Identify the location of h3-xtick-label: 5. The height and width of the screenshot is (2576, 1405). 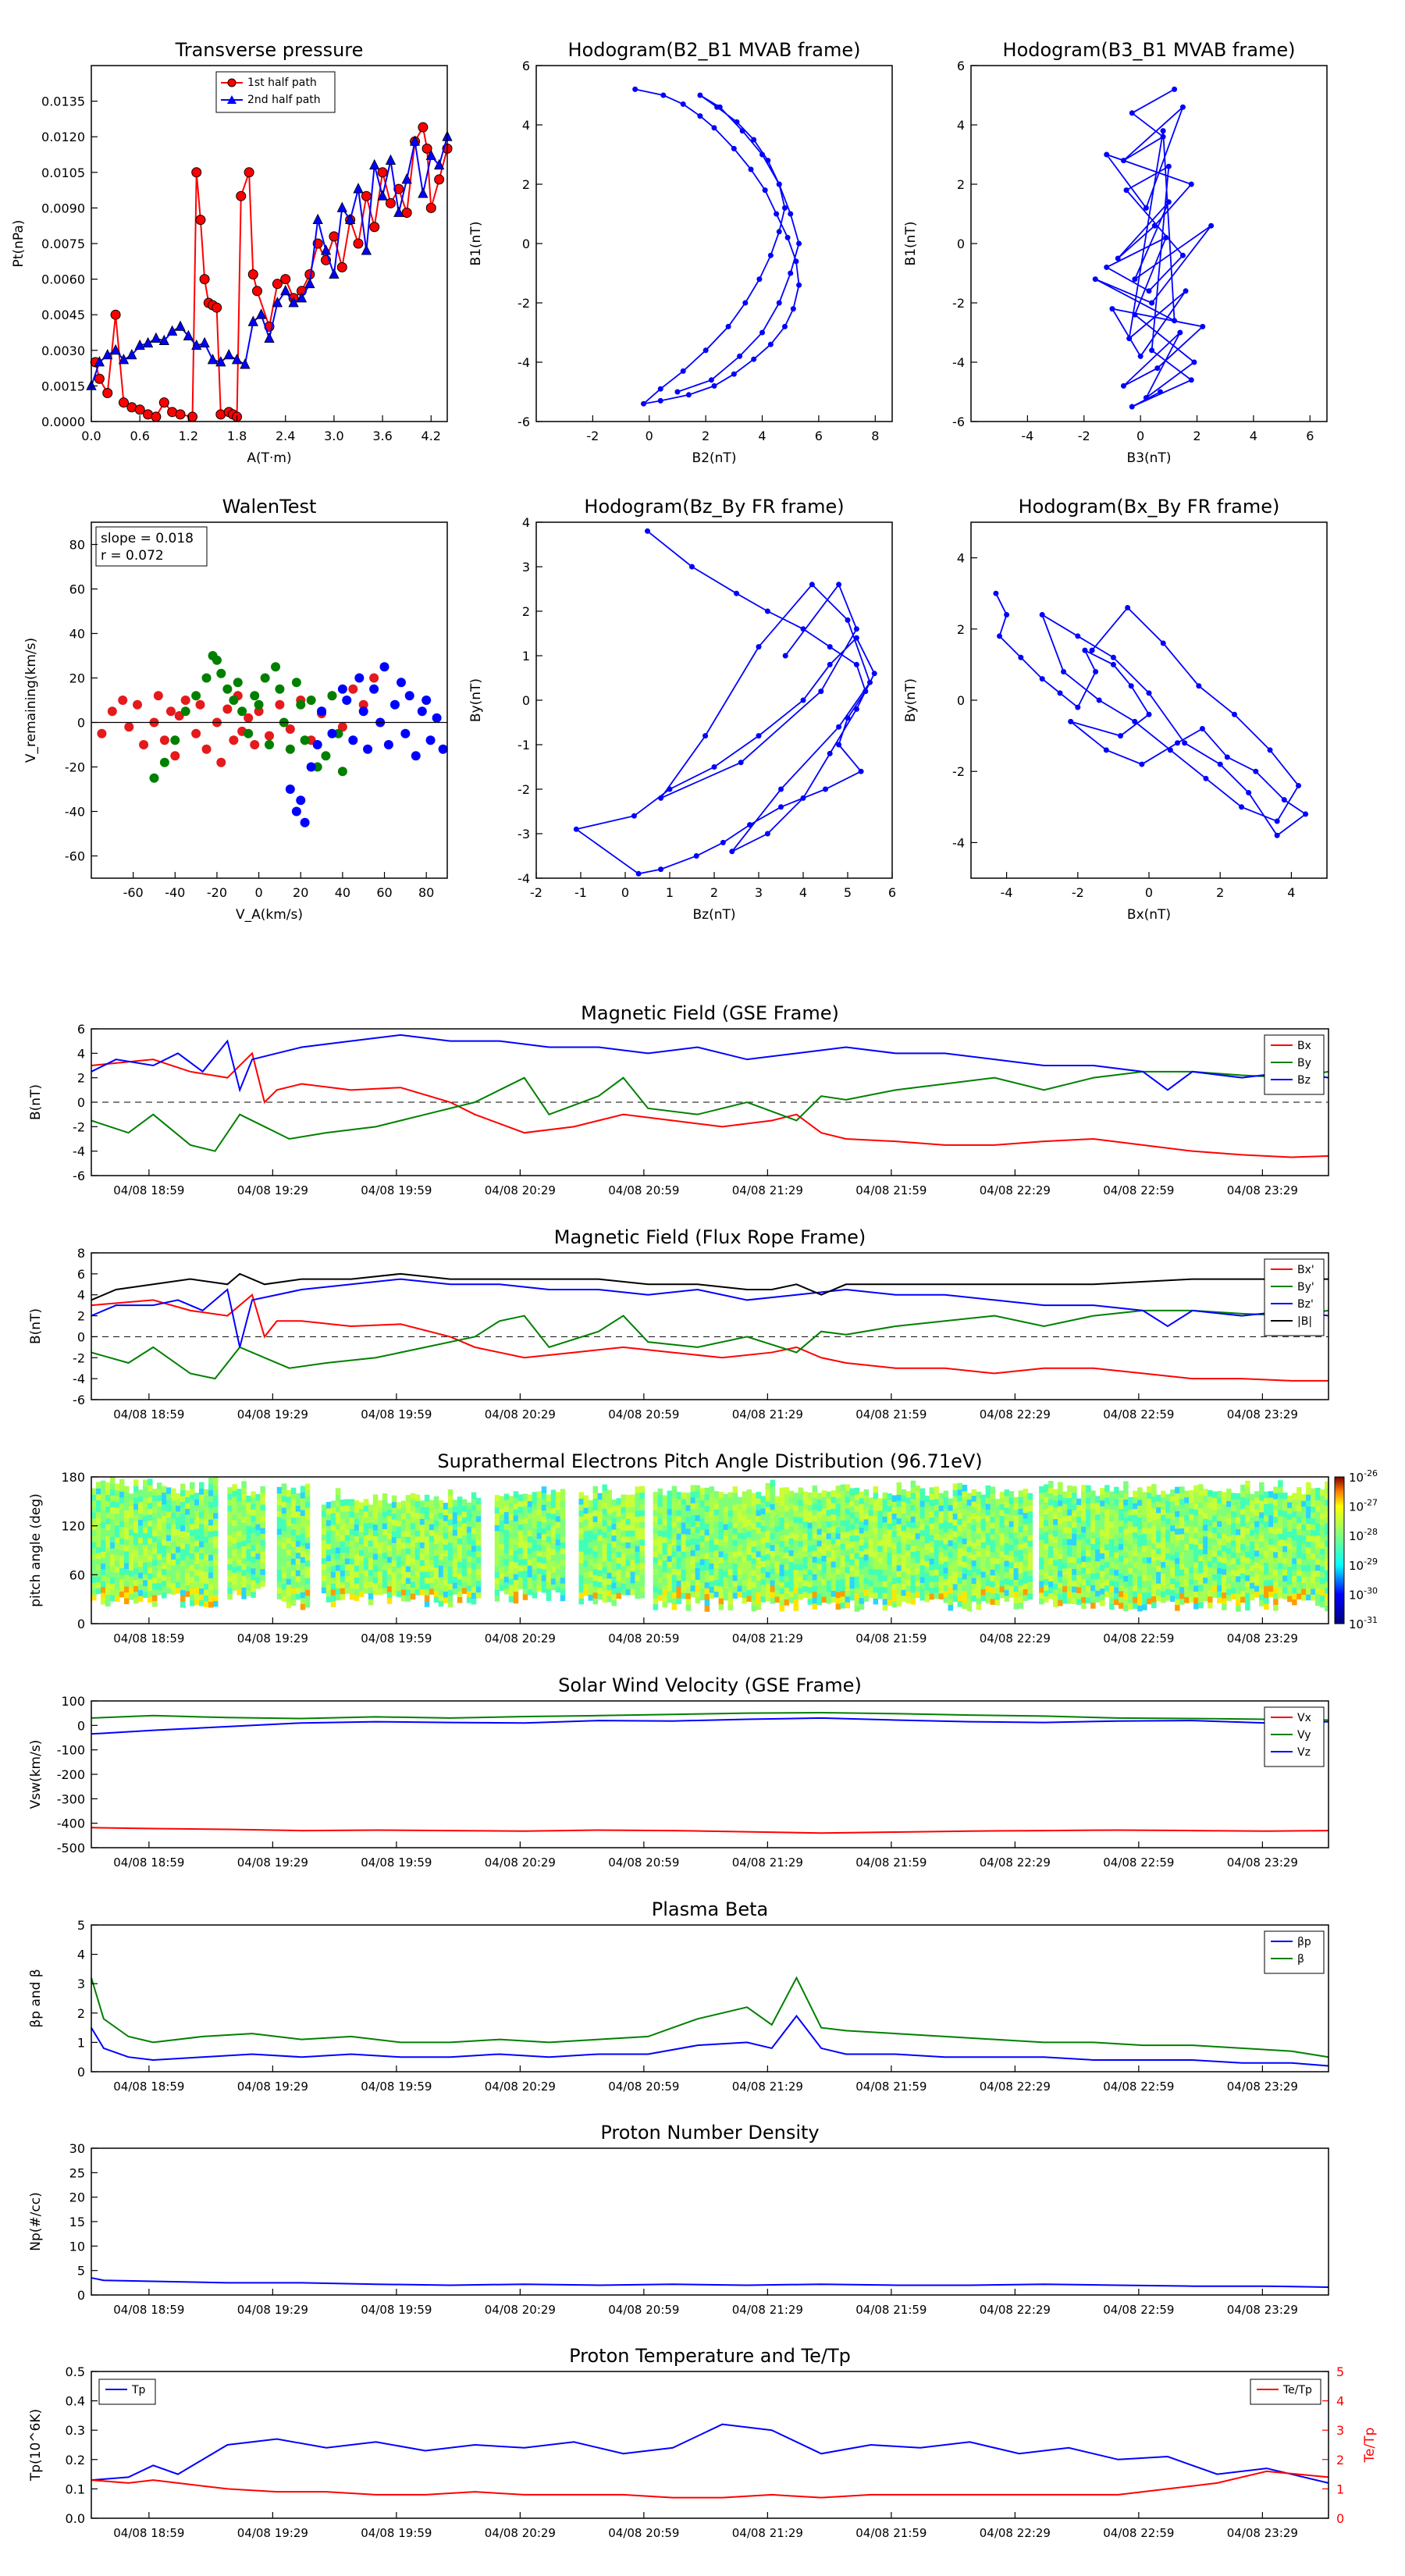
(848, 892).